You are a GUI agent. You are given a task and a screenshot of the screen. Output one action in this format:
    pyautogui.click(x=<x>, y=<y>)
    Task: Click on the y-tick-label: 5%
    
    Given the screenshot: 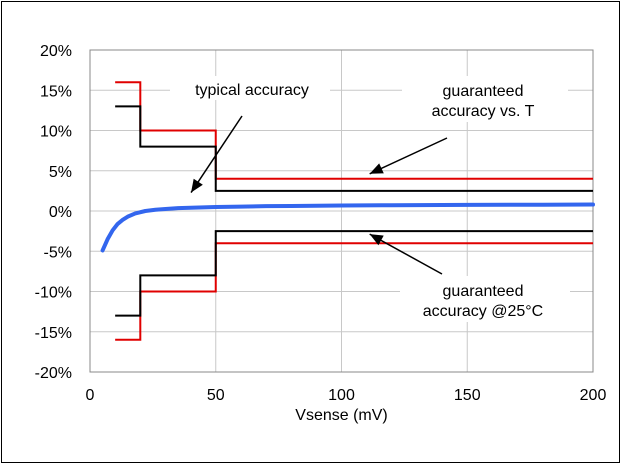 What is the action you would take?
    pyautogui.click(x=60, y=172)
    